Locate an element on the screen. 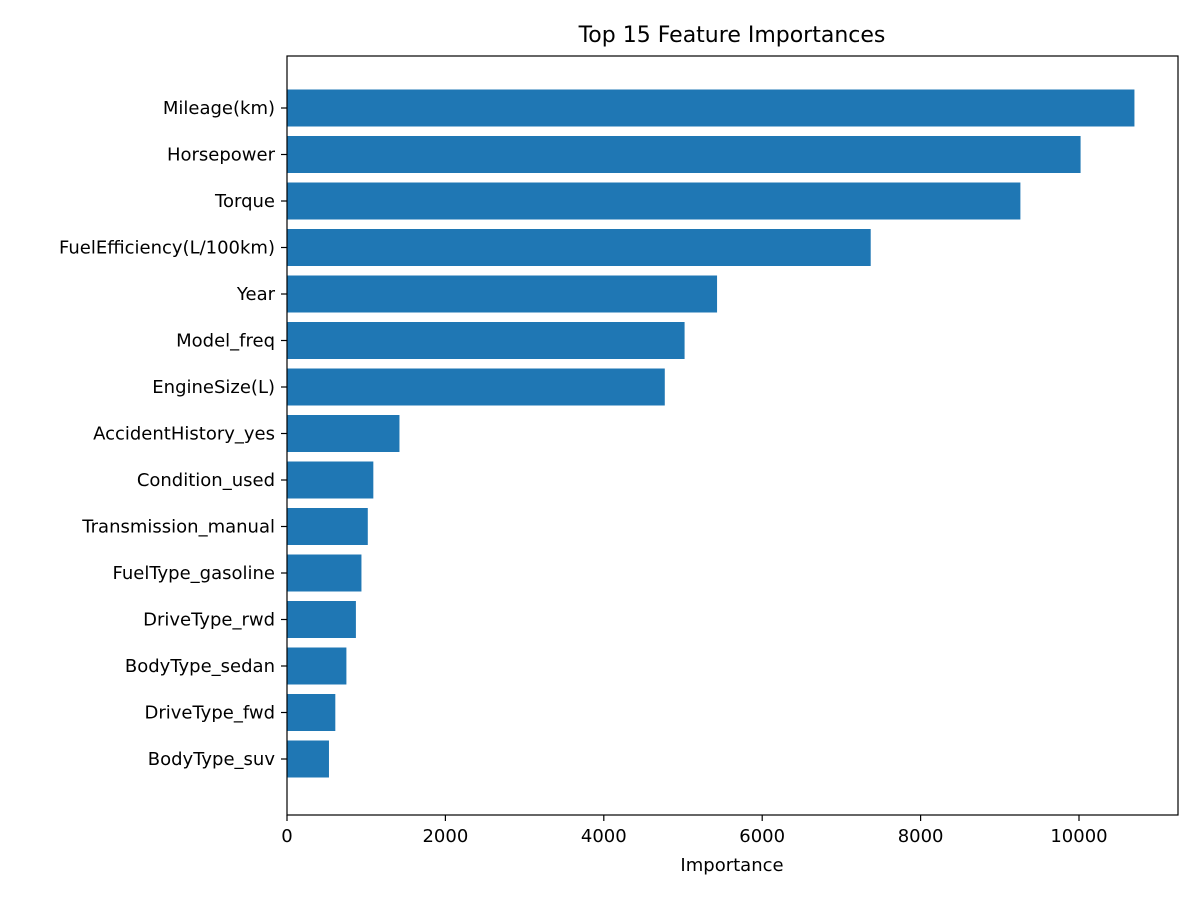  y-tick-label: Mileage(km) is located at coordinates (219, 108).